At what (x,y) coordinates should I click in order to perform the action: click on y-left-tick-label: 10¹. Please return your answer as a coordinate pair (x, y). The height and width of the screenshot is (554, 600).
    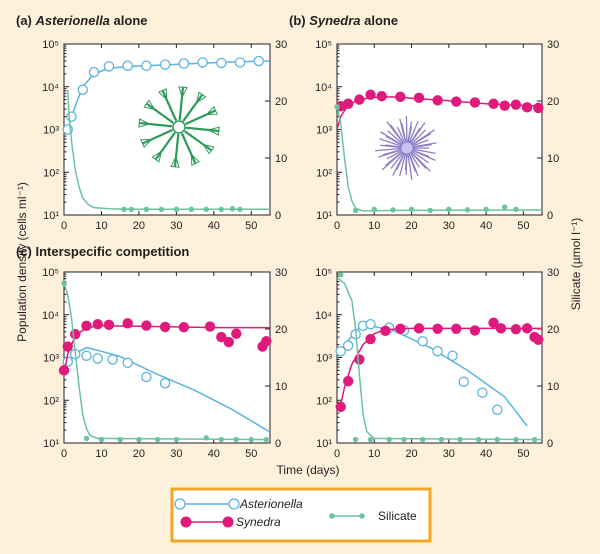
    Looking at the image, I should click on (51, 216).